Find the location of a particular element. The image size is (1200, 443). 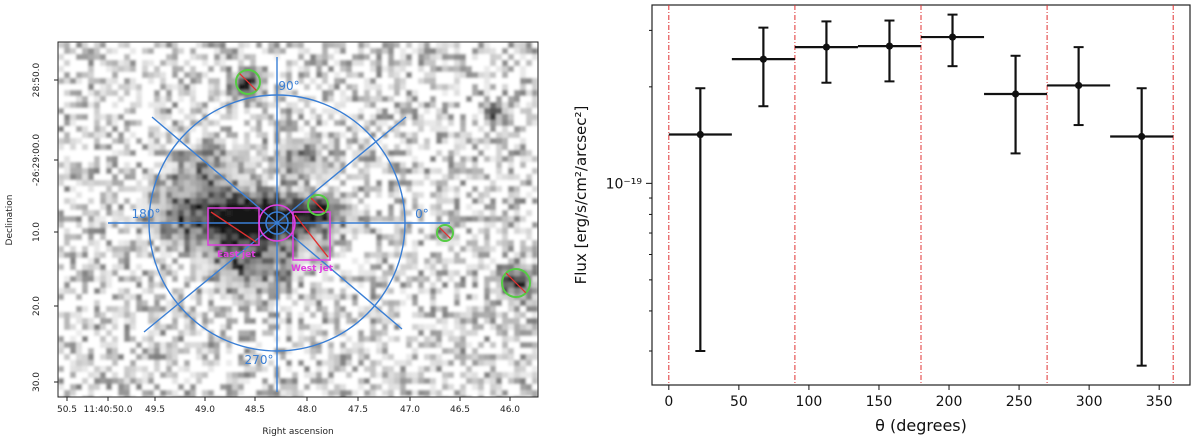

x-tick-label: 350 is located at coordinates (1159, 402).